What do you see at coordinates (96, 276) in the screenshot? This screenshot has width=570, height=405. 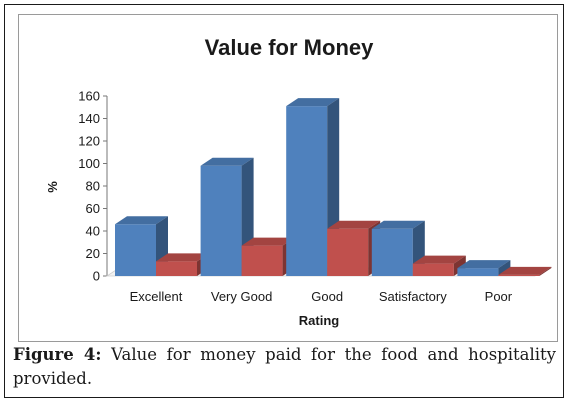 I see `y-tick-label: 0` at bounding box center [96, 276].